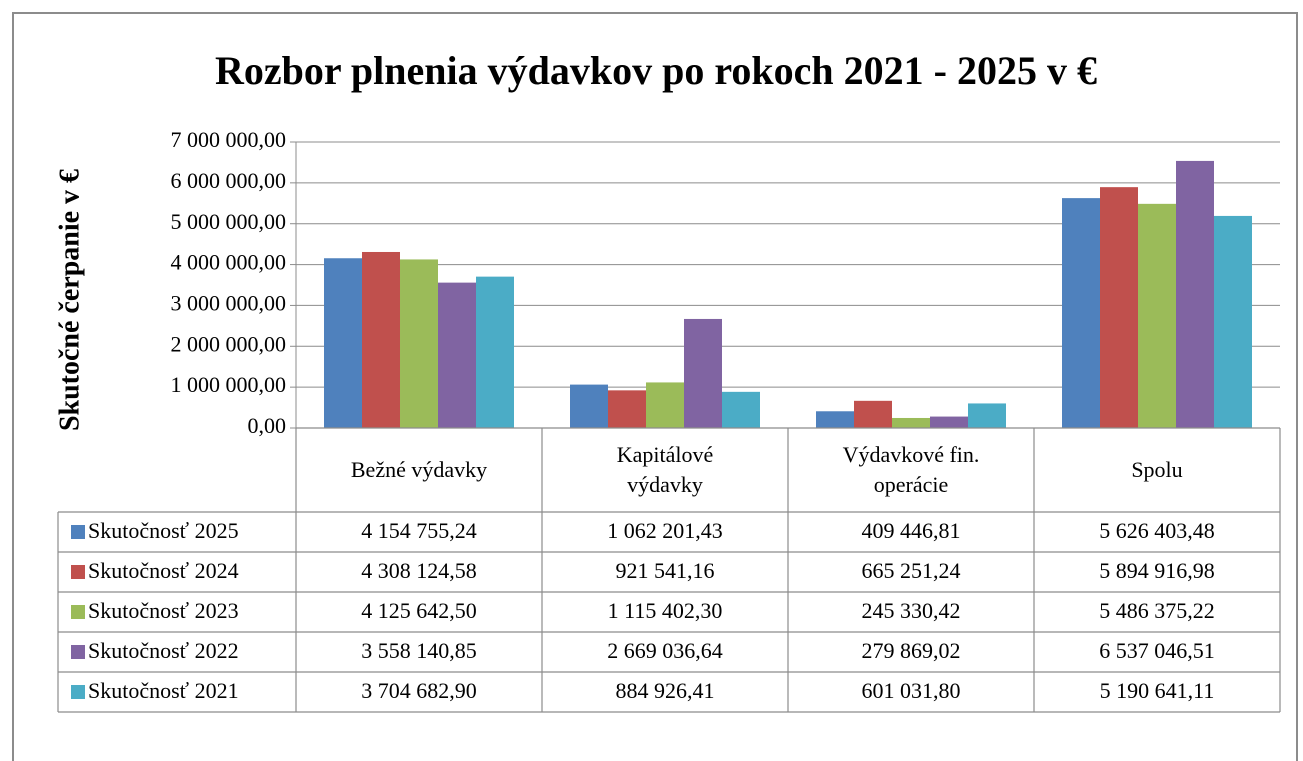  What do you see at coordinates (665, 610) in the screenshot?
I see `table-value: 1 115 402,30` at bounding box center [665, 610].